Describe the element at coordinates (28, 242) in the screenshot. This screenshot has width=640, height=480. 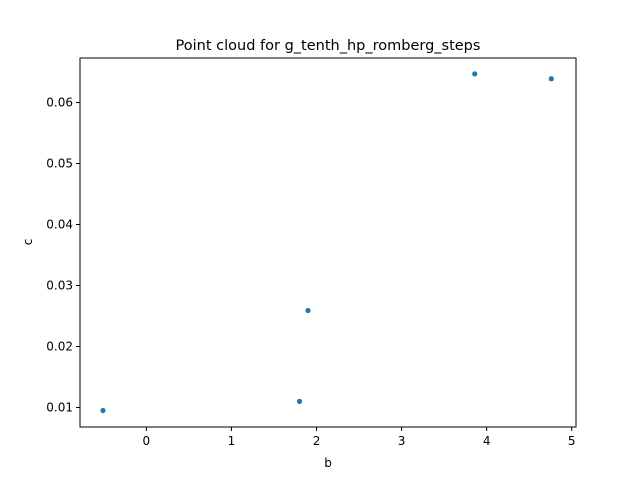
I see `y-axis-label: c` at that location.